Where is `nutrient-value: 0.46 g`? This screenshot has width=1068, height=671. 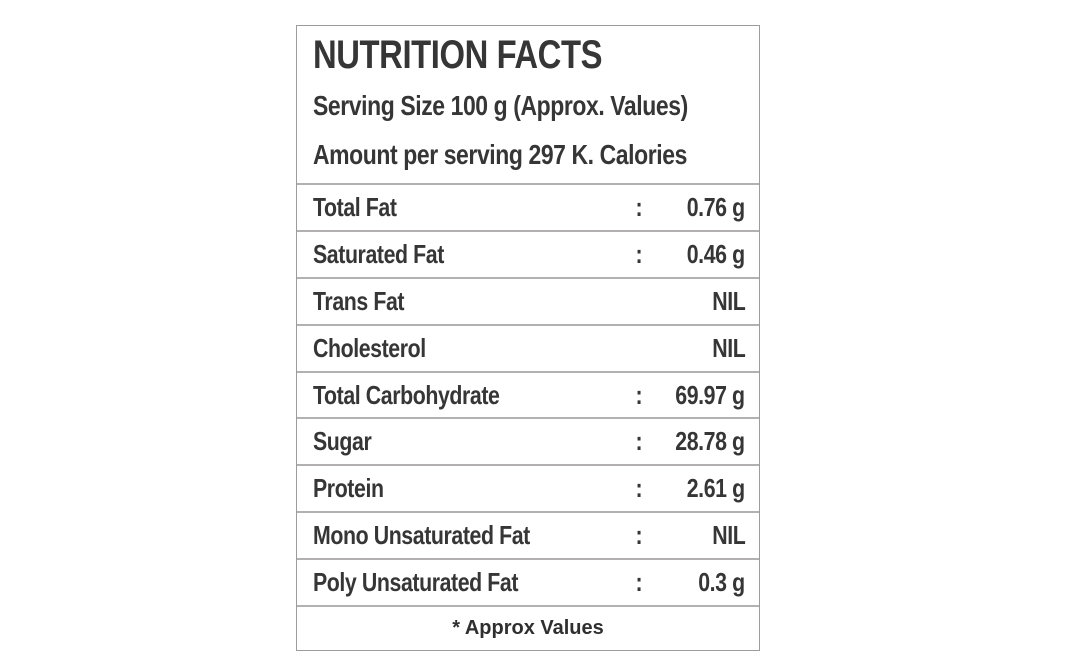
nutrient-value: 0.46 g is located at coordinates (716, 253).